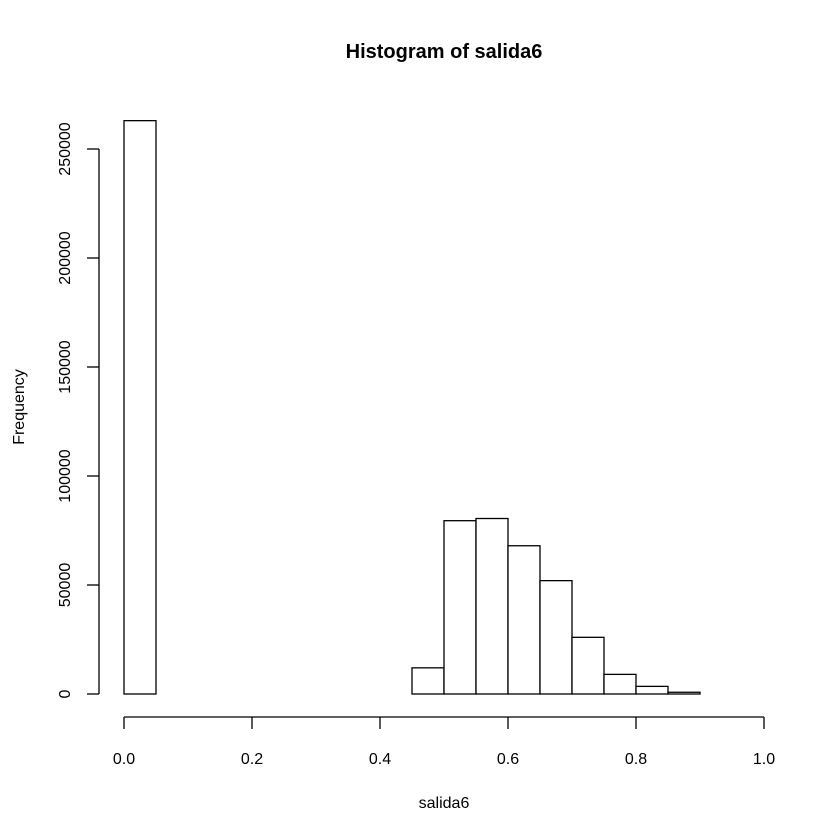 This screenshot has height=840, width=840. I want to click on x-tick-label: 0.0, so click(124, 759).